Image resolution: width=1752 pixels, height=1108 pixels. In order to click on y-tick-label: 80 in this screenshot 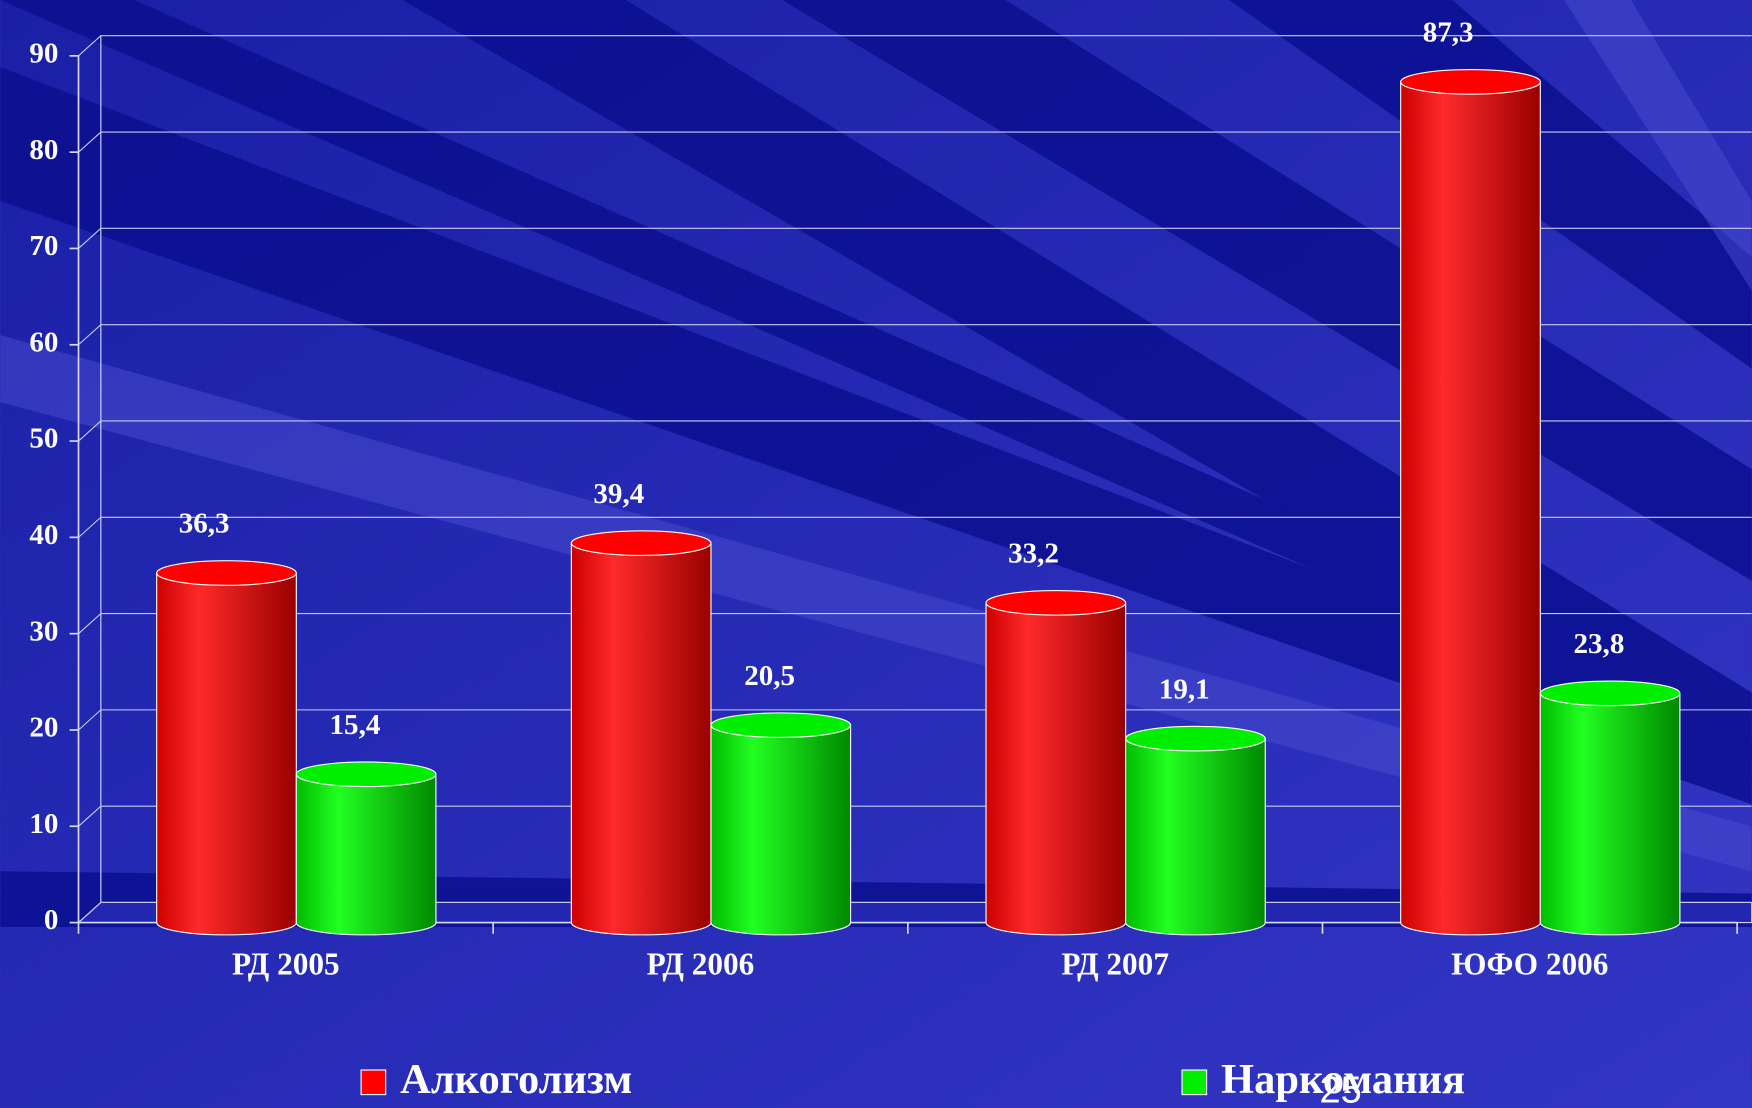, I will do `click(43, 150)`.